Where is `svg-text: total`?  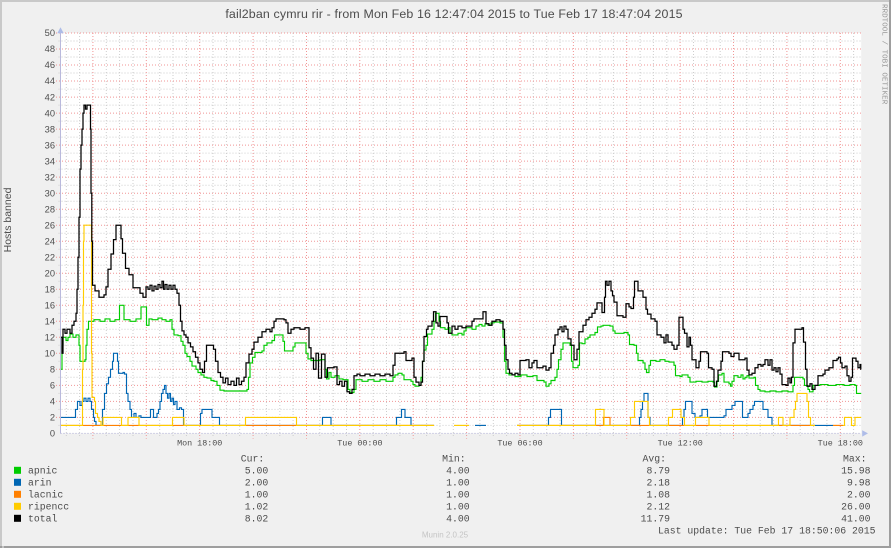
svg-text: total is located at coordinates (43, 519).